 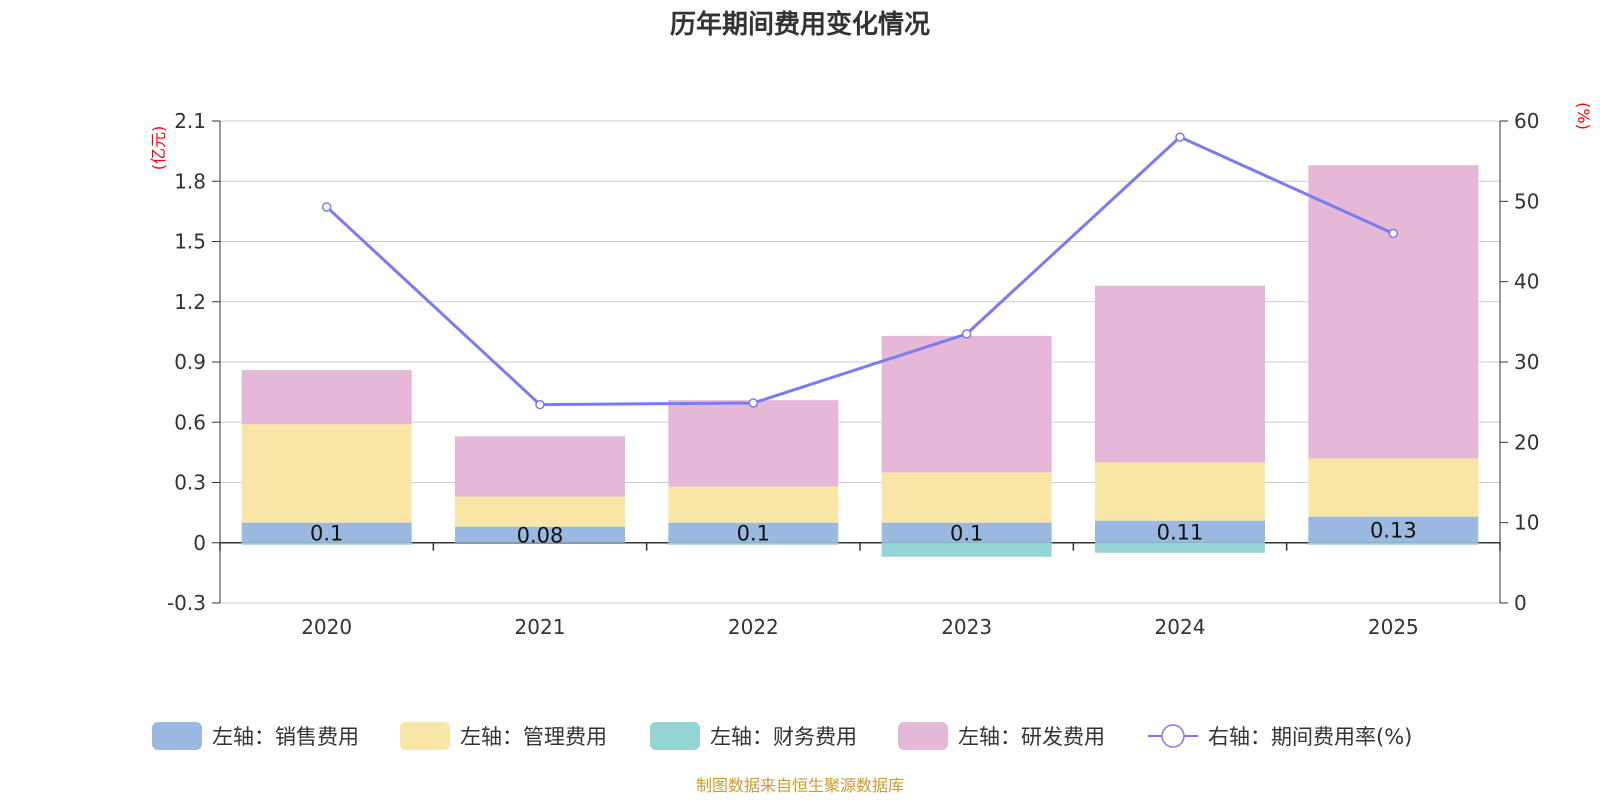 I want to click on right-tick-label: 60, so click(x=1526, y=121).